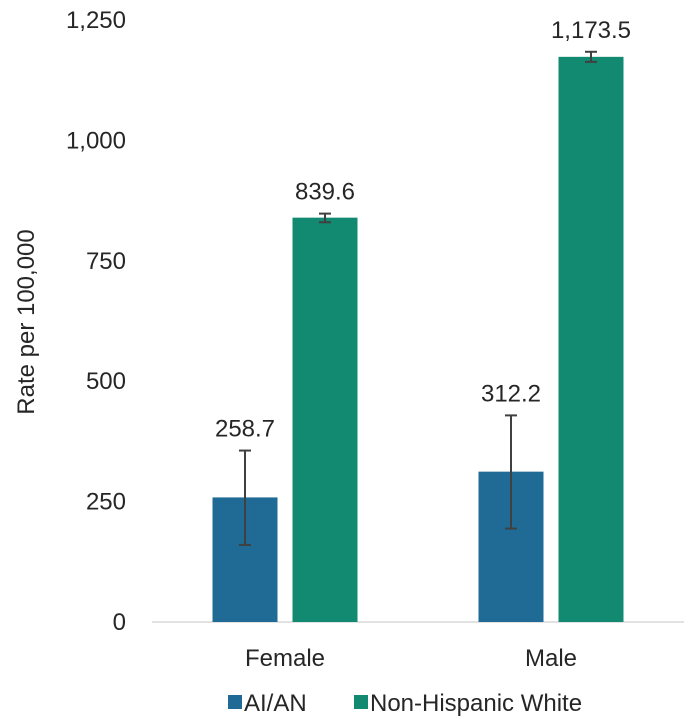 The height and width of the screenshot is (719, 699). Describe the element at coordinates (551, 658) in the screenshot. I see `x-tick-label: Male` at that location.